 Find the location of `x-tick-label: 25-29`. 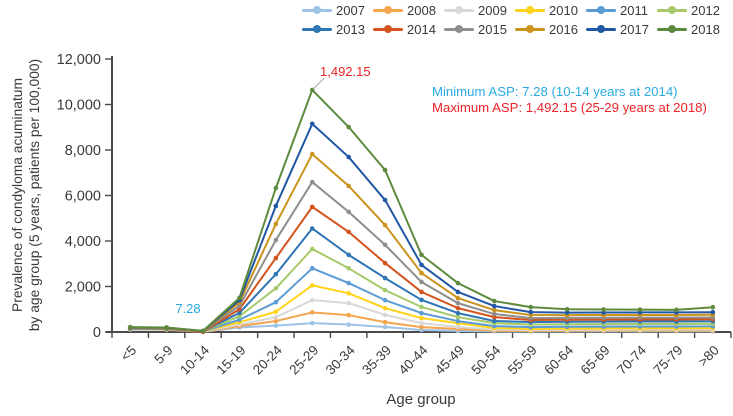

x-tick-label: 25-29 is located at coordinates (303, 360).